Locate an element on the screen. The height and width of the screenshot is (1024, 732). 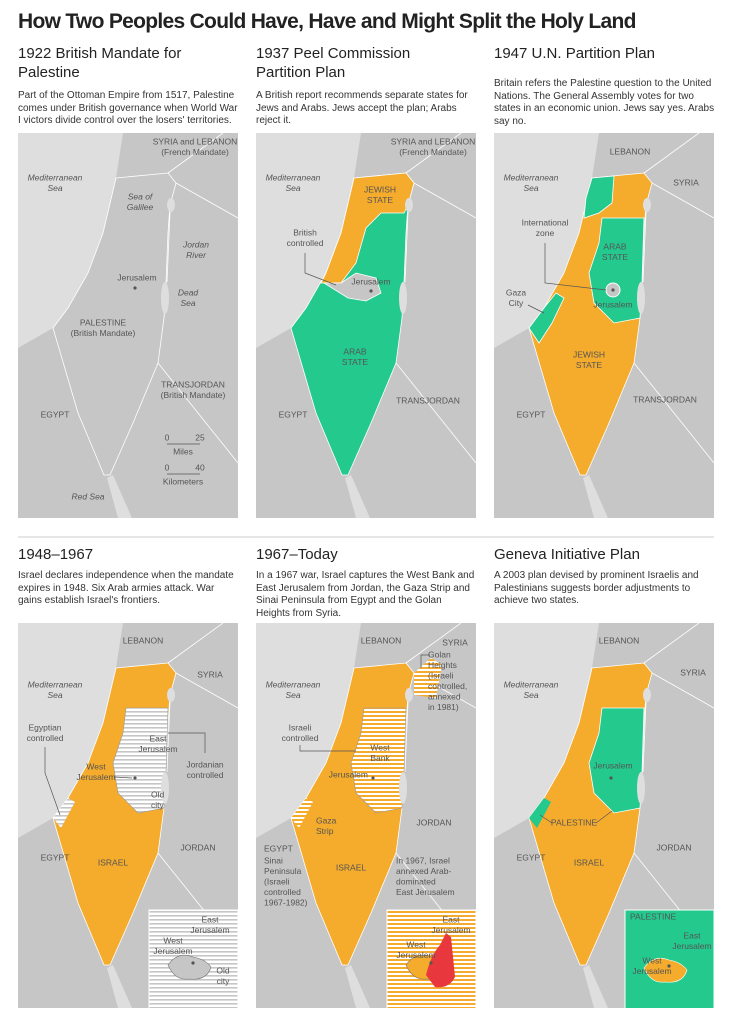
map-label: zone is located at coordinates (545, 233).